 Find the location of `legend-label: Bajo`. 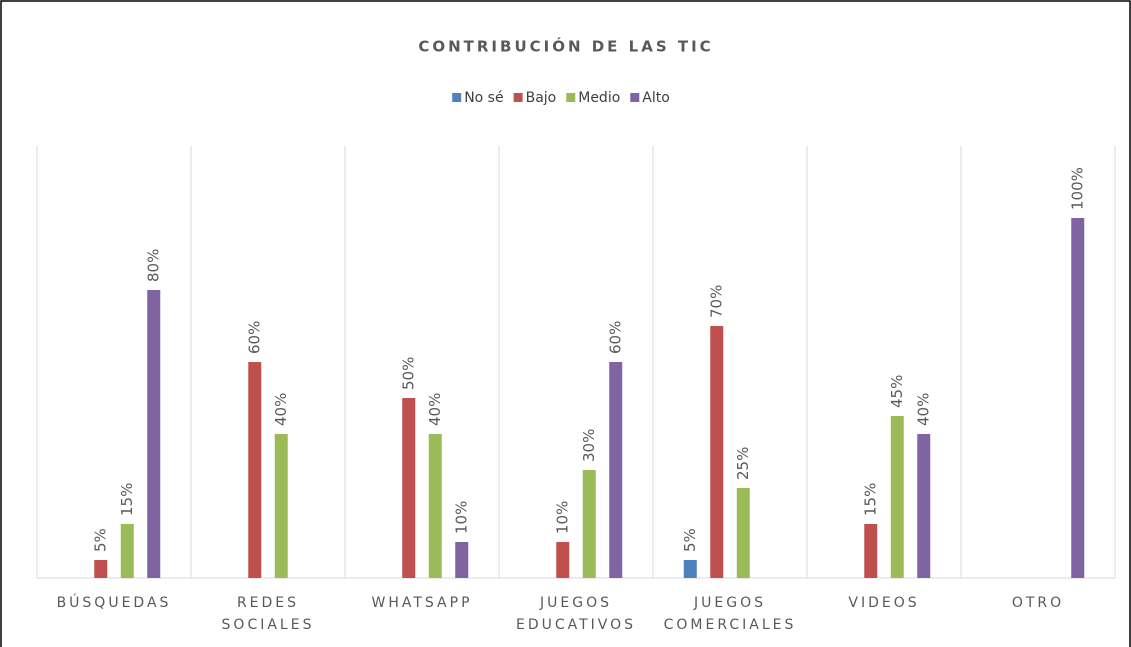

legend-label: Bajo is located at coordinates (541, 98).